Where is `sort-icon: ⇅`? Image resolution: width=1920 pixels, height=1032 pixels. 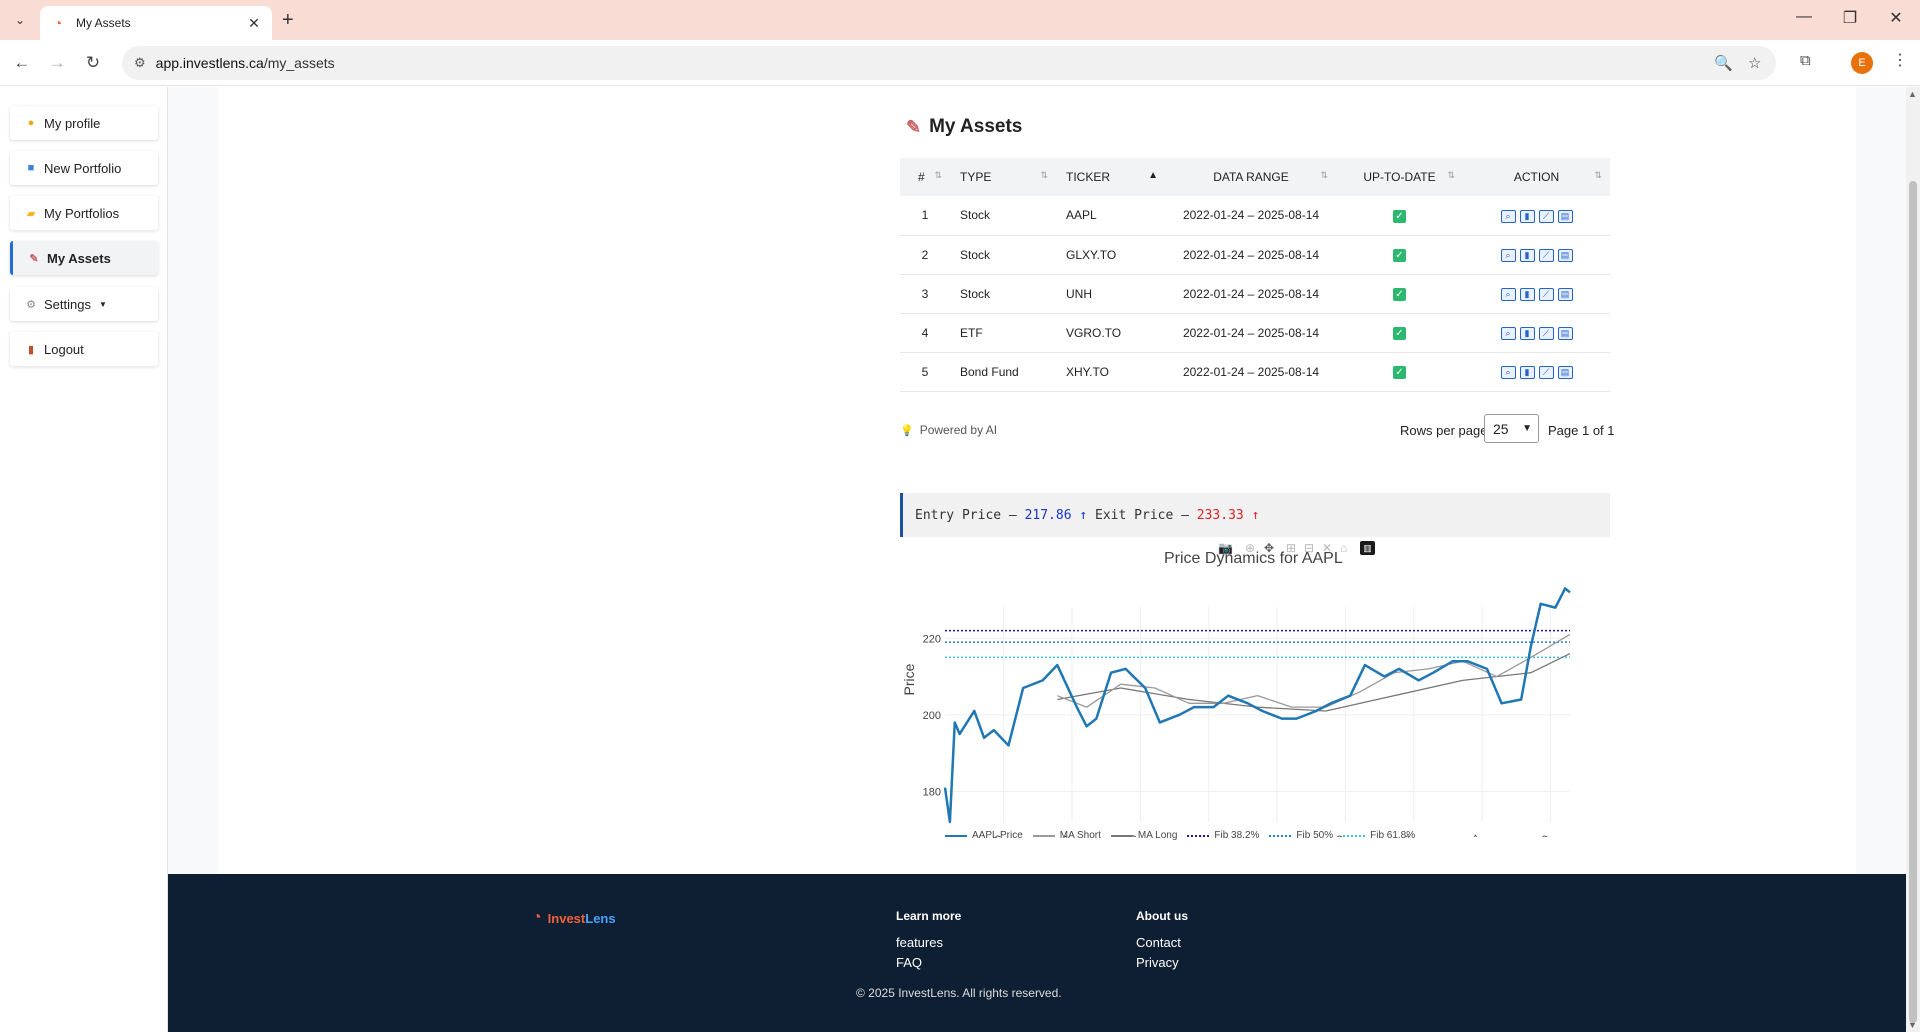 sort-icon: ⇅ is located at coordinates (1451, 175).